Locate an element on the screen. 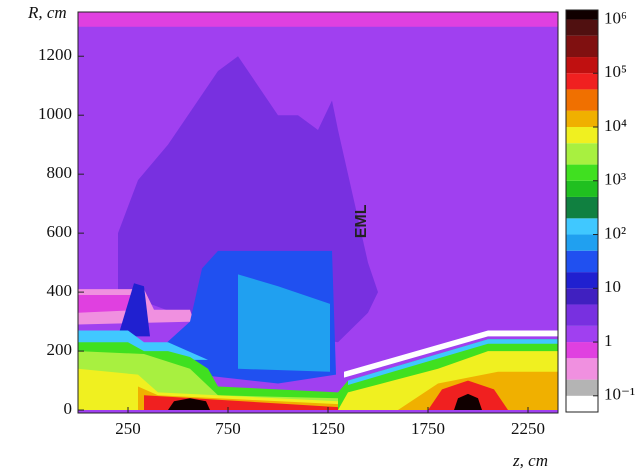 The image size is (642, 475). y-tick-label: 1200 is located at coordinates (55, 54).